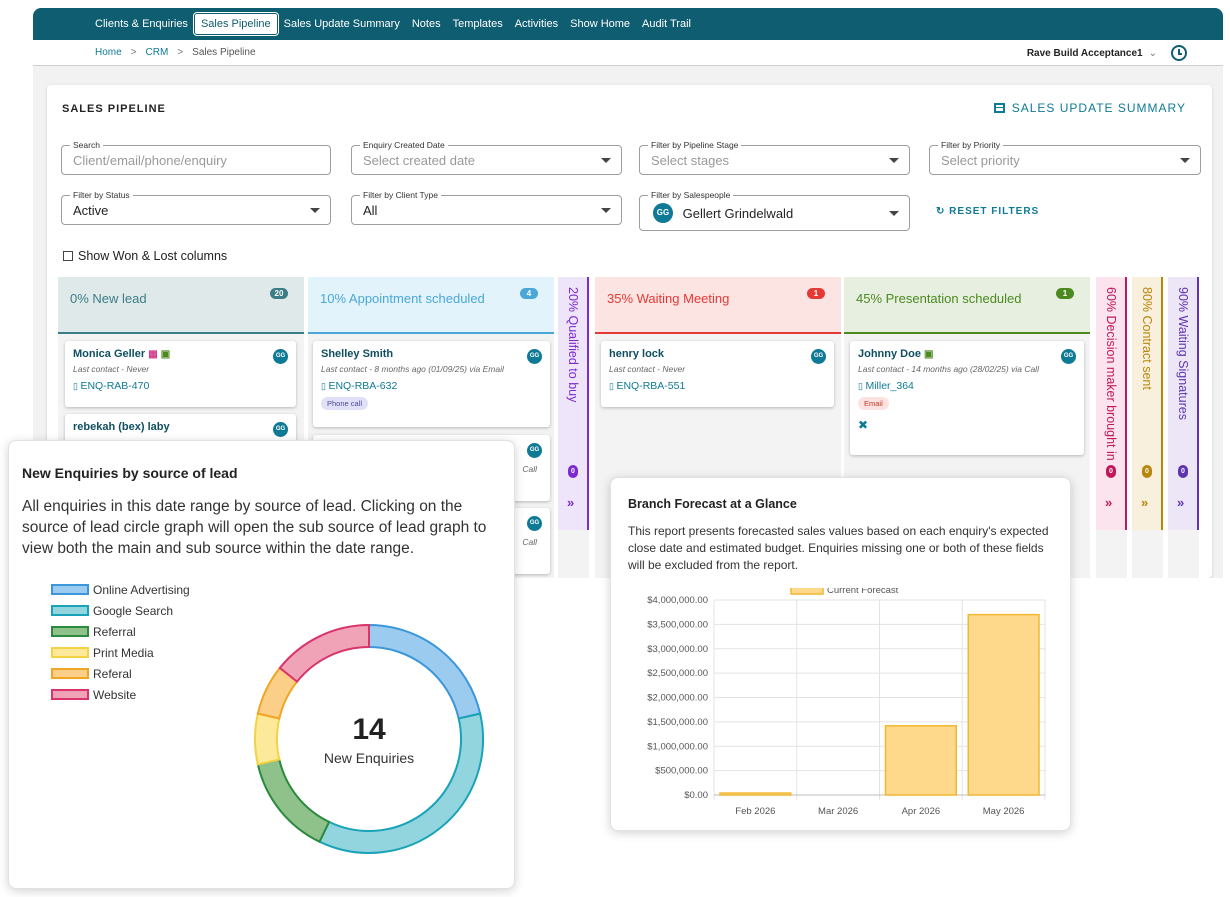  Describe the element at coordinates (115, 694) in the screenshot. I see `legend-label: Website` at that location.